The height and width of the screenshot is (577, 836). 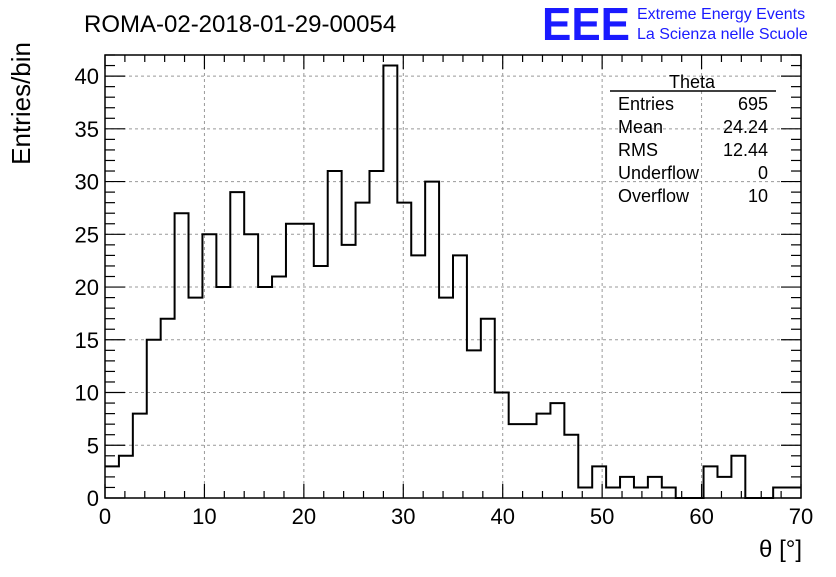 I want to click on x-tick-label: 10, so click(x=204, y=516).